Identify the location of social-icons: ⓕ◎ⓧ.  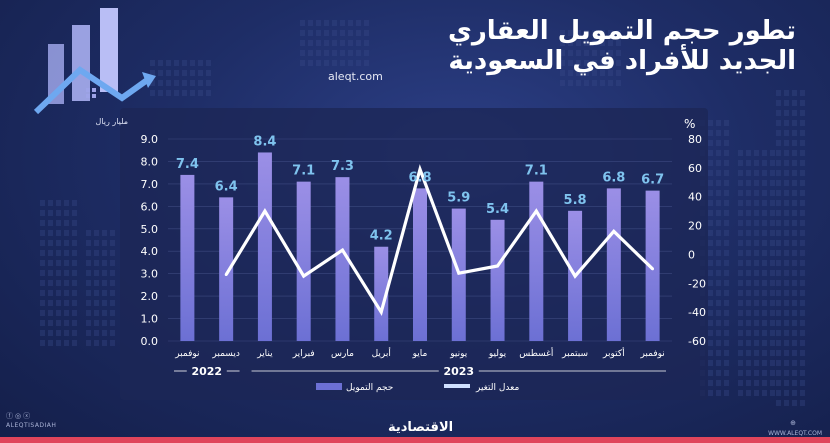
(19, 416).